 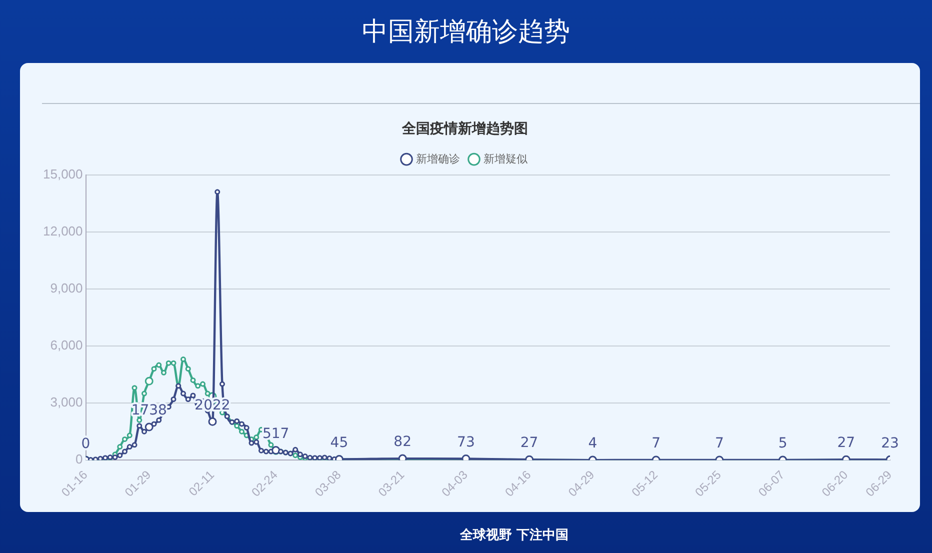 I want to click on y-tick-label: 3,000, so click(x=66, y=402).